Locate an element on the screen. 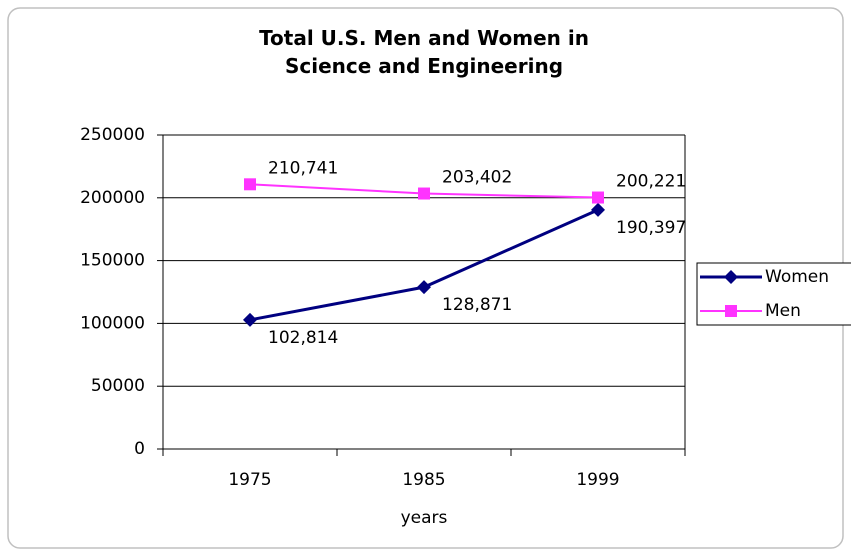  y-tick-label: 250000 is located at coordinates (112, 135).